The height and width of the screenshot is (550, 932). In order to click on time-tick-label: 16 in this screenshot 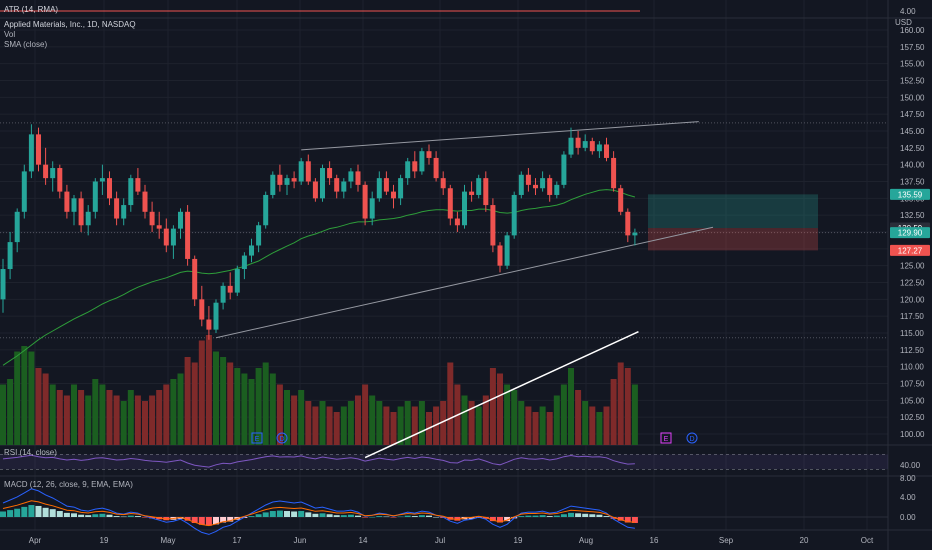, I will do `click(654, 540)`.